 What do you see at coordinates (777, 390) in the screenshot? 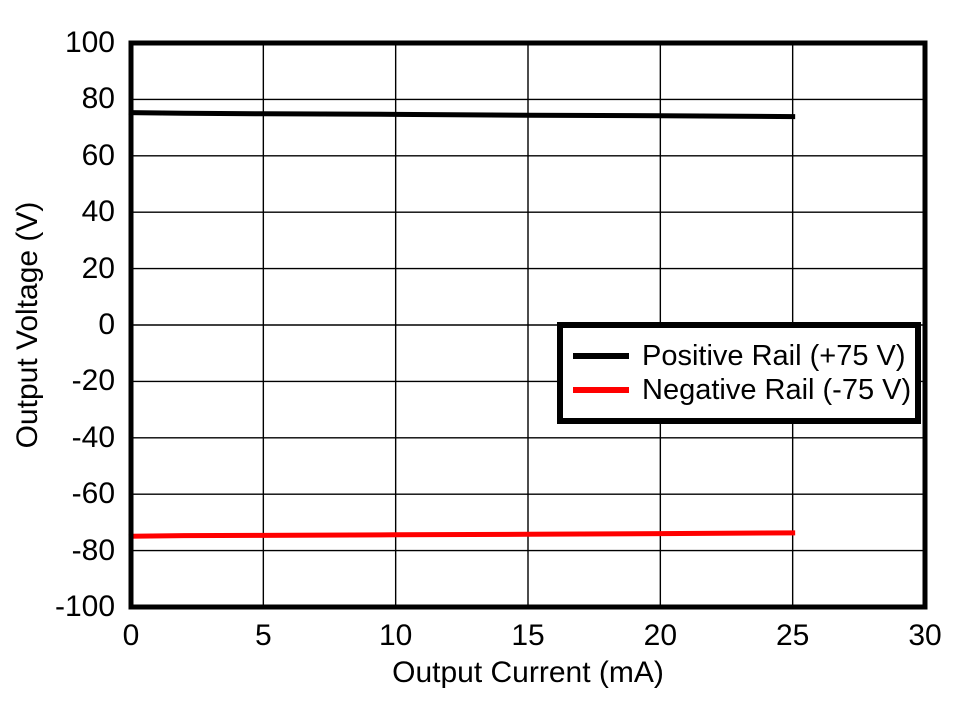
I see `legend-label-negative-rail: Negative Rail (-75 V)` at bounding box center [777, 390].